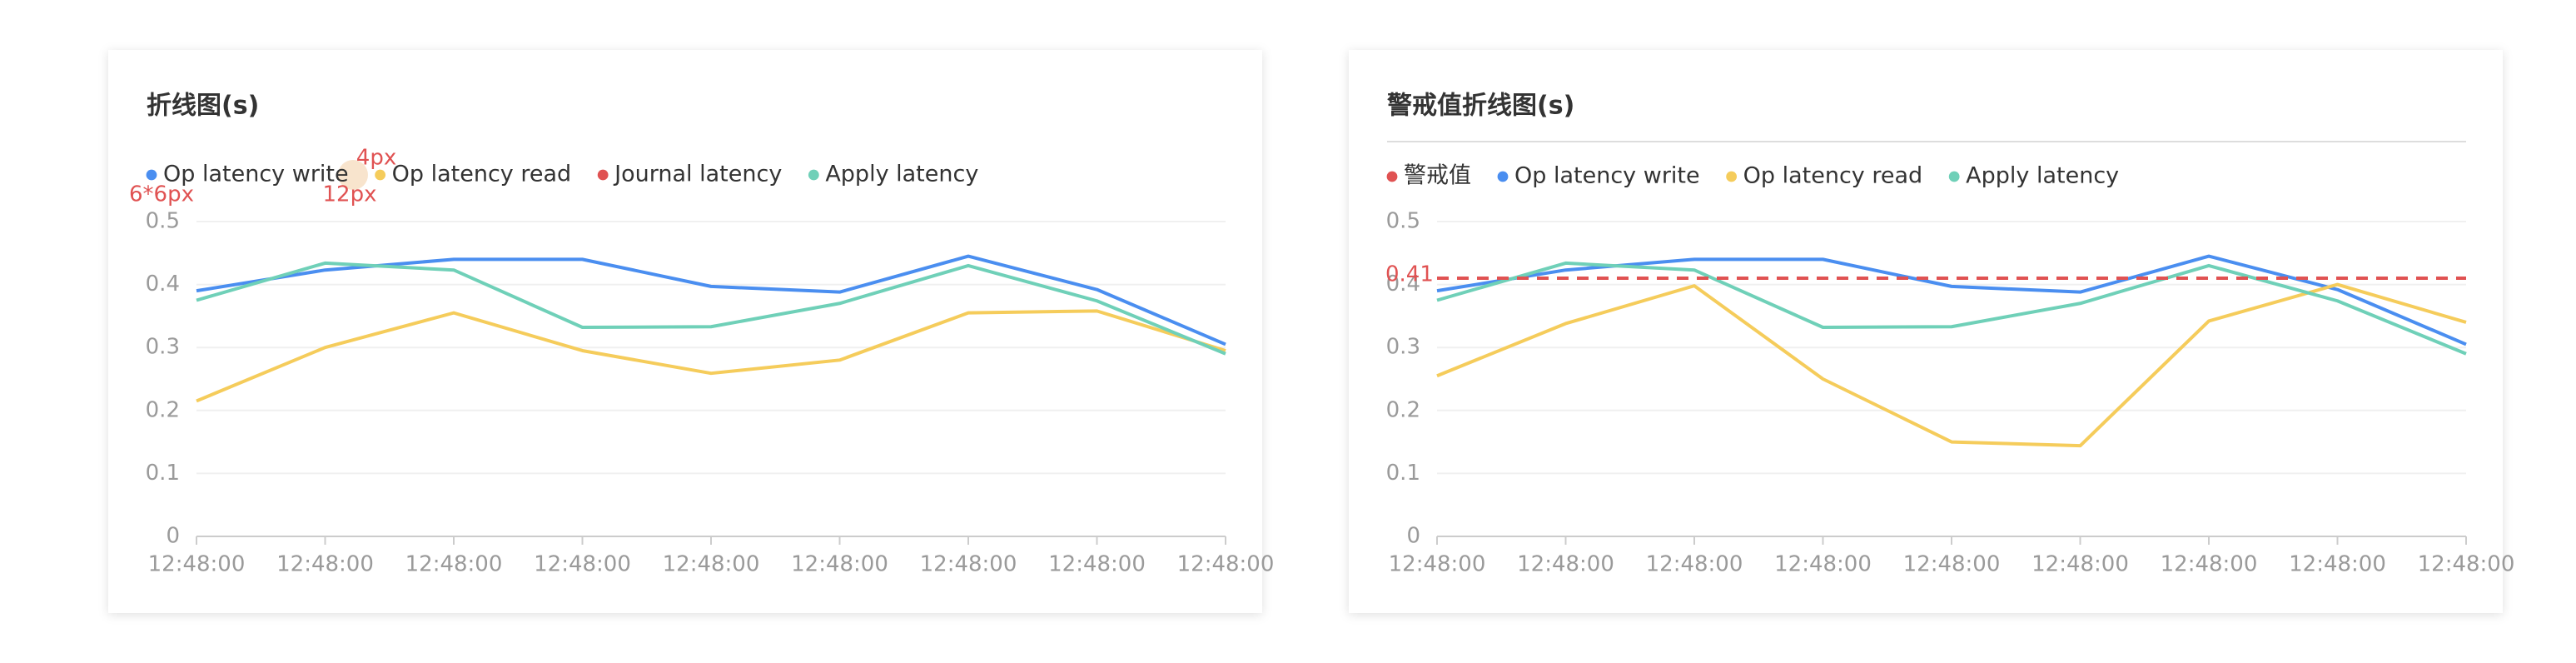  Describe the element at coordinates (161, 194) in the screenshot. I see `annotation: 6*6px` at that location.